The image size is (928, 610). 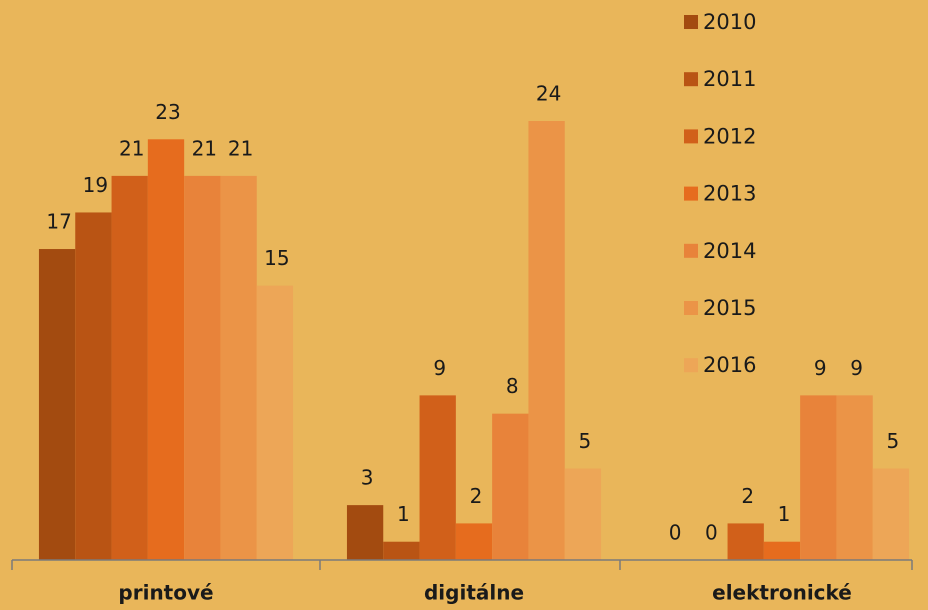 I want to click on x-tick-label: printové, so click(x=165, y=593).